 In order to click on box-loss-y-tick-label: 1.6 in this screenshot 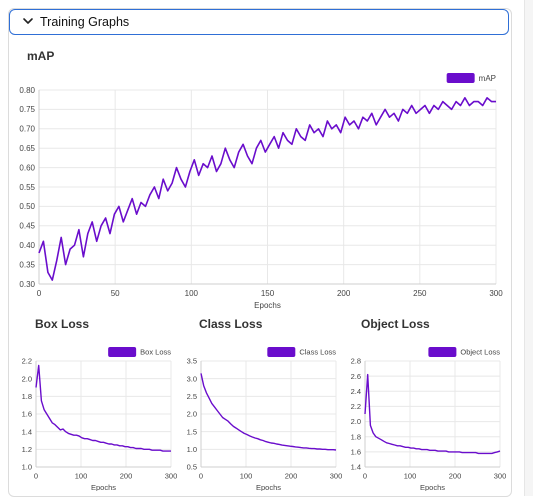, I will do `click(27, 414)`.